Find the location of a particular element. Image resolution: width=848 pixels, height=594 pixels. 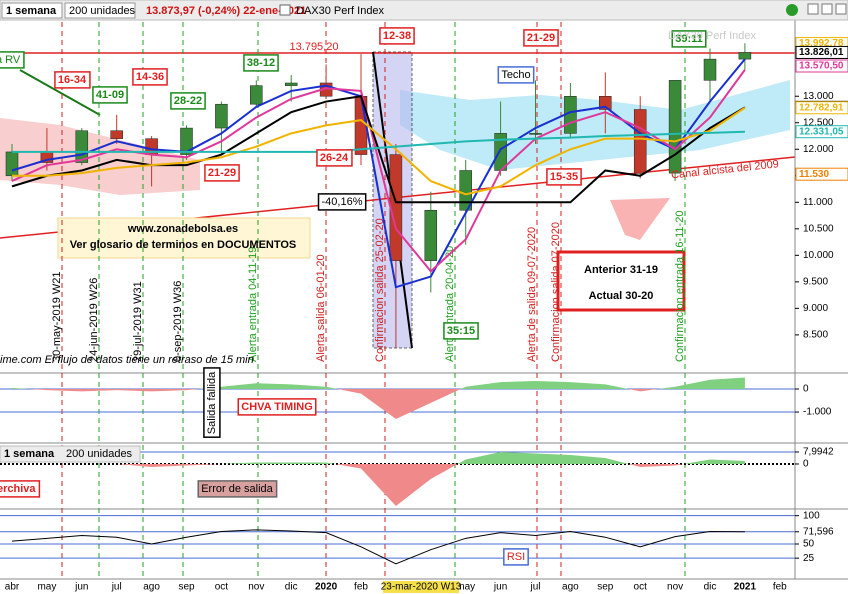

y-tick-label: 13.000 is located at coordinates (818, 96).